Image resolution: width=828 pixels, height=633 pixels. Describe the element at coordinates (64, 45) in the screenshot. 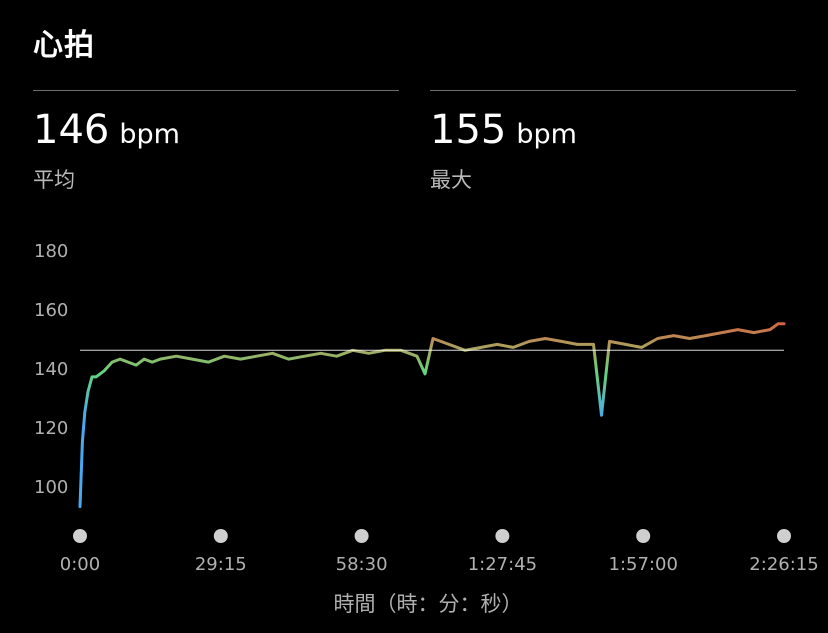

I see `page-title: 心拍` at that location.